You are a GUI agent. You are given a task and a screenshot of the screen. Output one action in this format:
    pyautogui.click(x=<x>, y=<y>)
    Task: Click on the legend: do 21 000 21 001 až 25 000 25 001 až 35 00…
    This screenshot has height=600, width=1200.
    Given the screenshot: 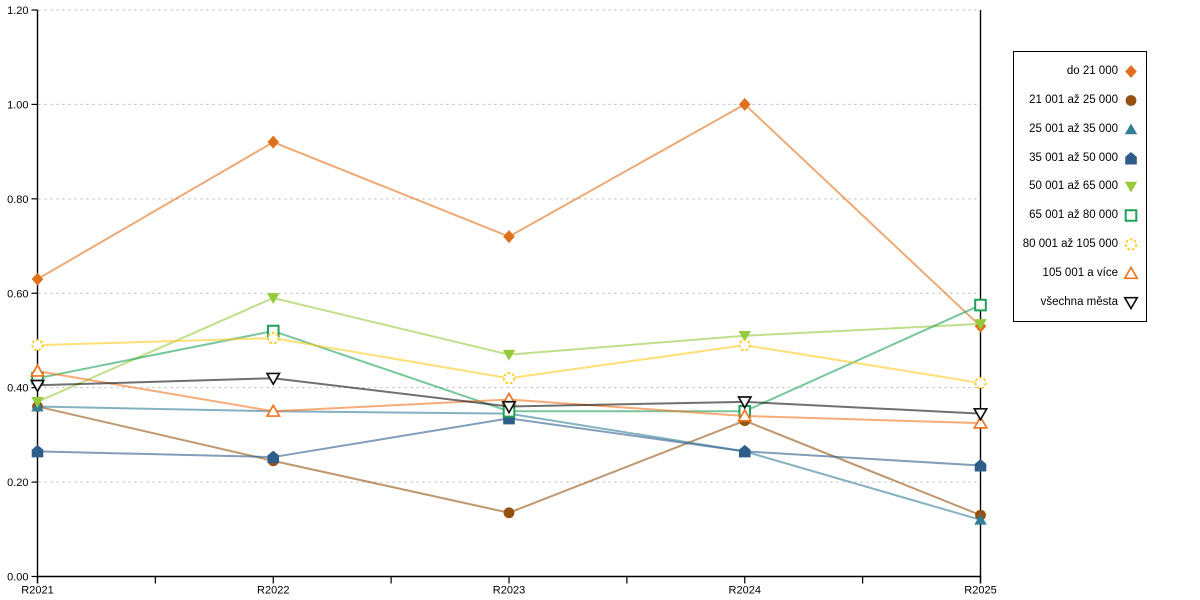 What is the action you would take?
    pyautogui.click(x=1080, y=186)
    